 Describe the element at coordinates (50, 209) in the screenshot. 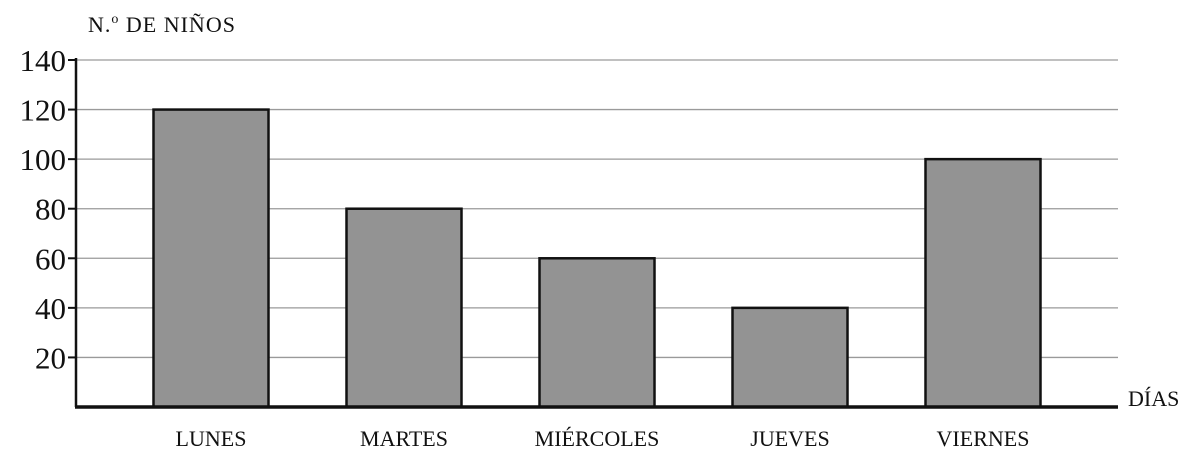

I see `y-tick-label: 80` at that location.